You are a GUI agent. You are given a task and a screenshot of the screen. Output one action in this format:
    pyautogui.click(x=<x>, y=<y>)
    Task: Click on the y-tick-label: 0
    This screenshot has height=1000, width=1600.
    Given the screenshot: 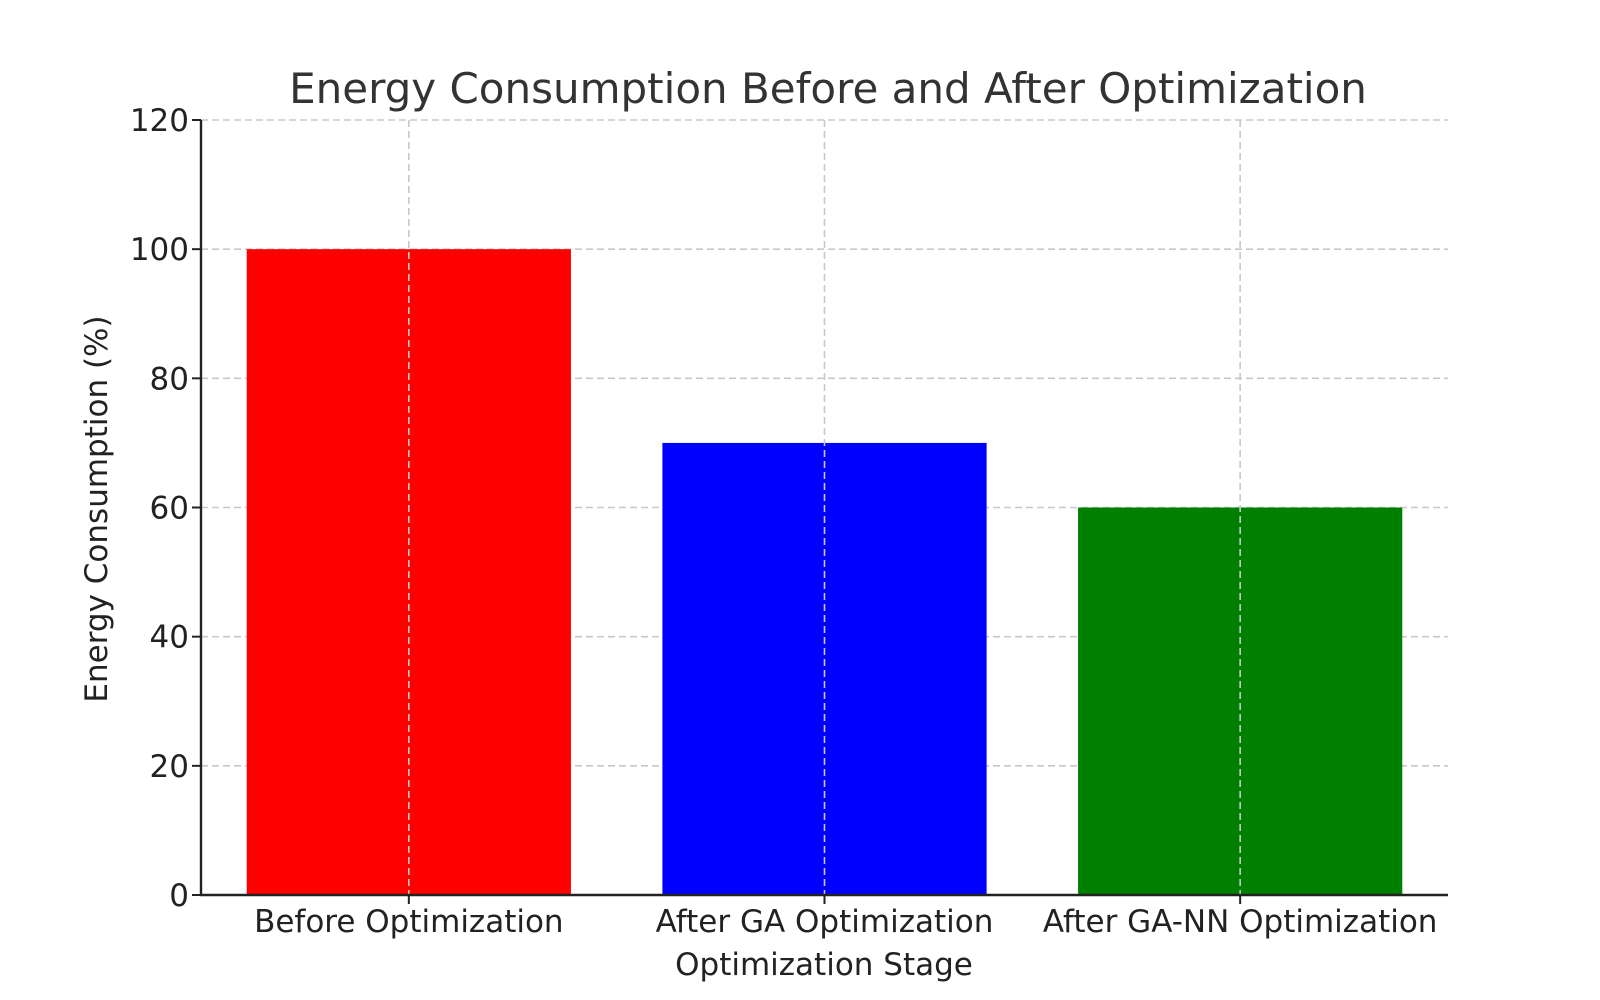 What is the action you would take?
    pyautogui.click(x=179, y=896)
    